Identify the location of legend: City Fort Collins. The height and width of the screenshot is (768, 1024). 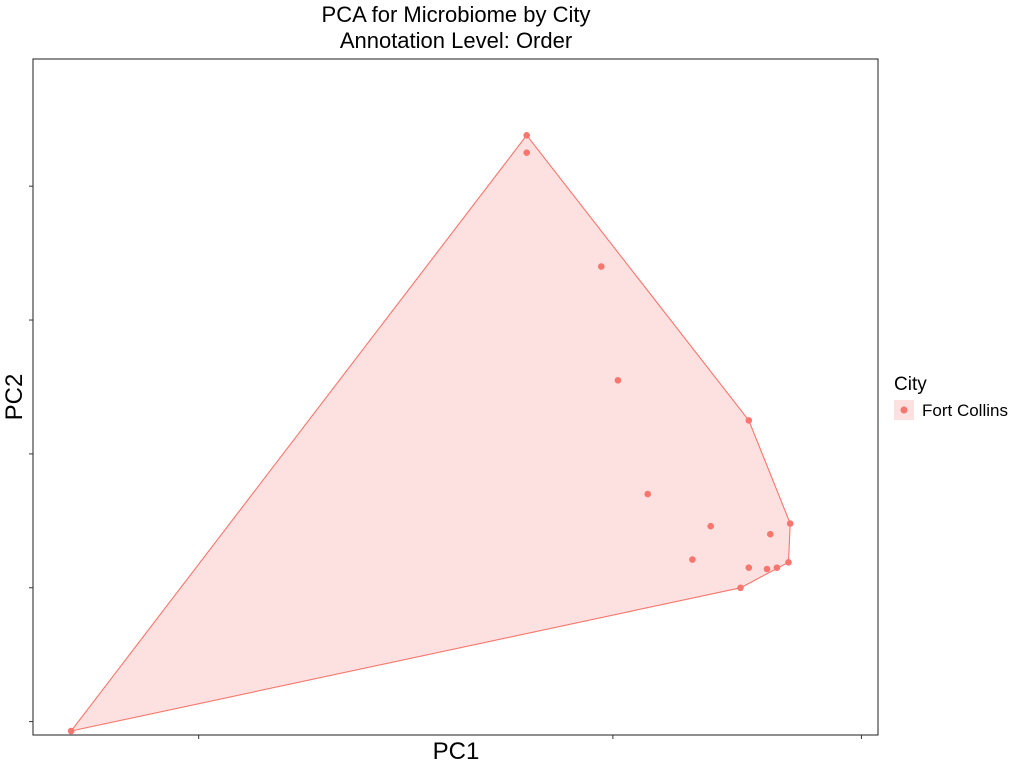
(951, 397).